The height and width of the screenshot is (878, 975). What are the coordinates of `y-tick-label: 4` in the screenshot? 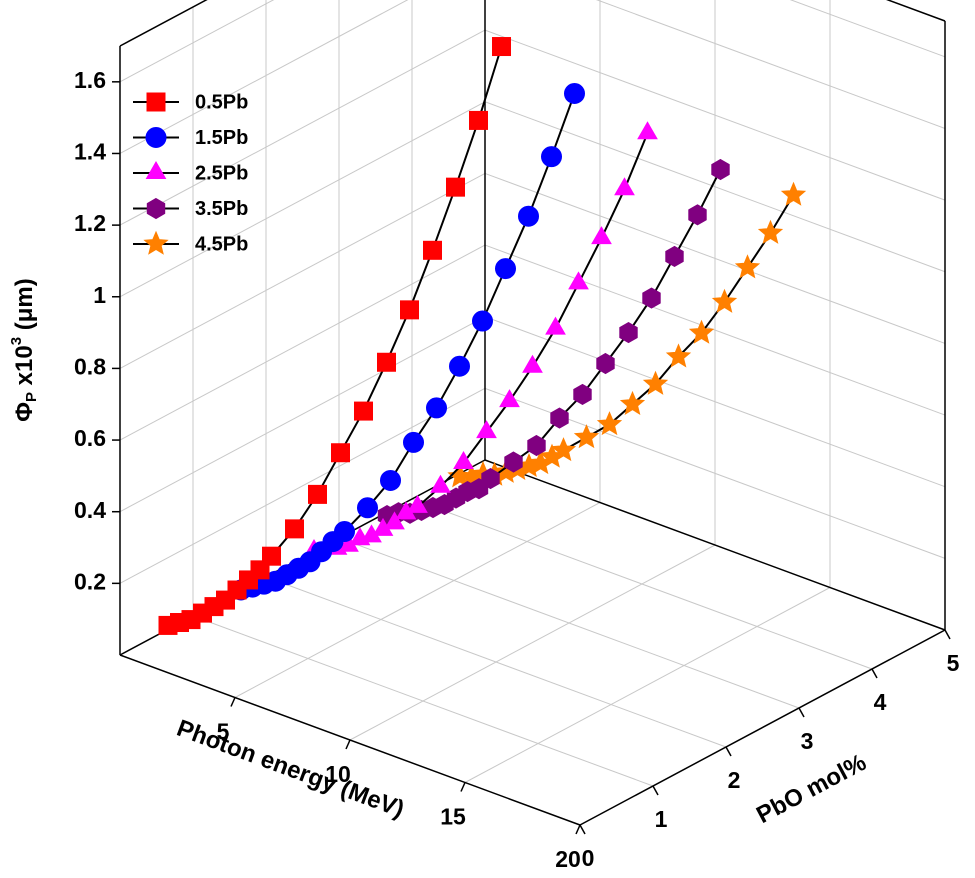 It's located at (880, 702).